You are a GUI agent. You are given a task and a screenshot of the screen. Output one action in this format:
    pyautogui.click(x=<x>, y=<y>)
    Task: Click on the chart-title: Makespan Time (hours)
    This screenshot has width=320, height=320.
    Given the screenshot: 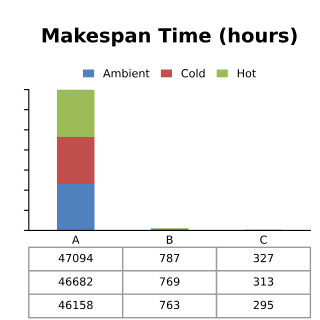 What is the action you would take?
    pyautogui.click(x=169, y=37)
    